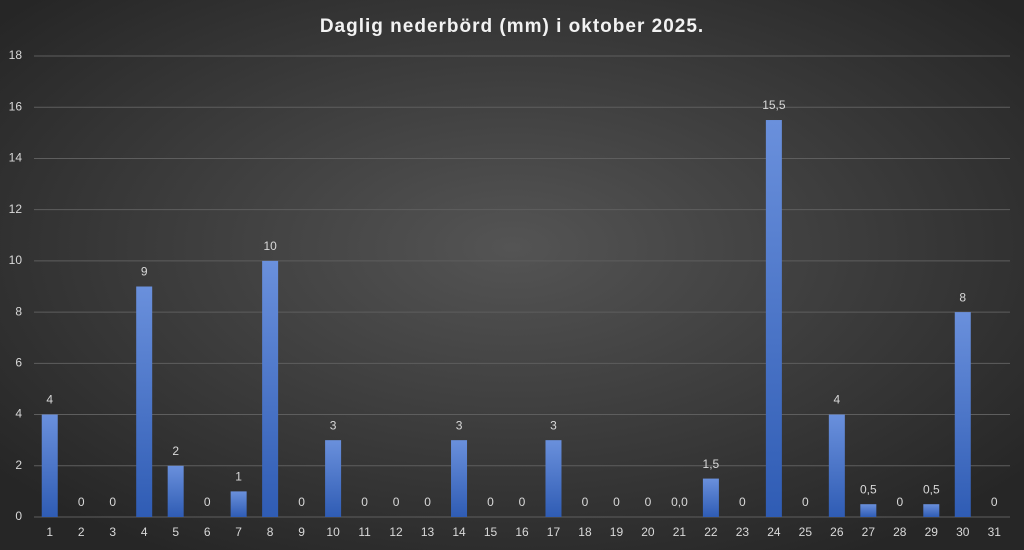 The width and height of the screenshot is (1024, 550). I want to click on data-label: 1,5, so click(711, 464).